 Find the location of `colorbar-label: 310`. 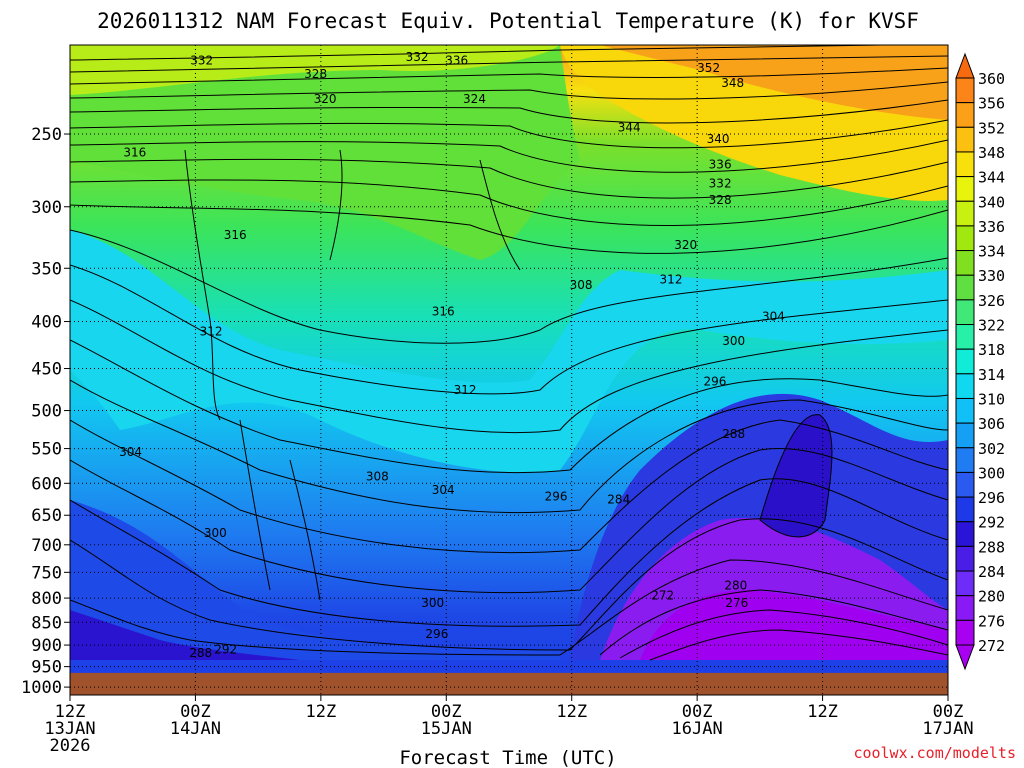

colorbar-label: 310 is located at coordinates (991, 399).